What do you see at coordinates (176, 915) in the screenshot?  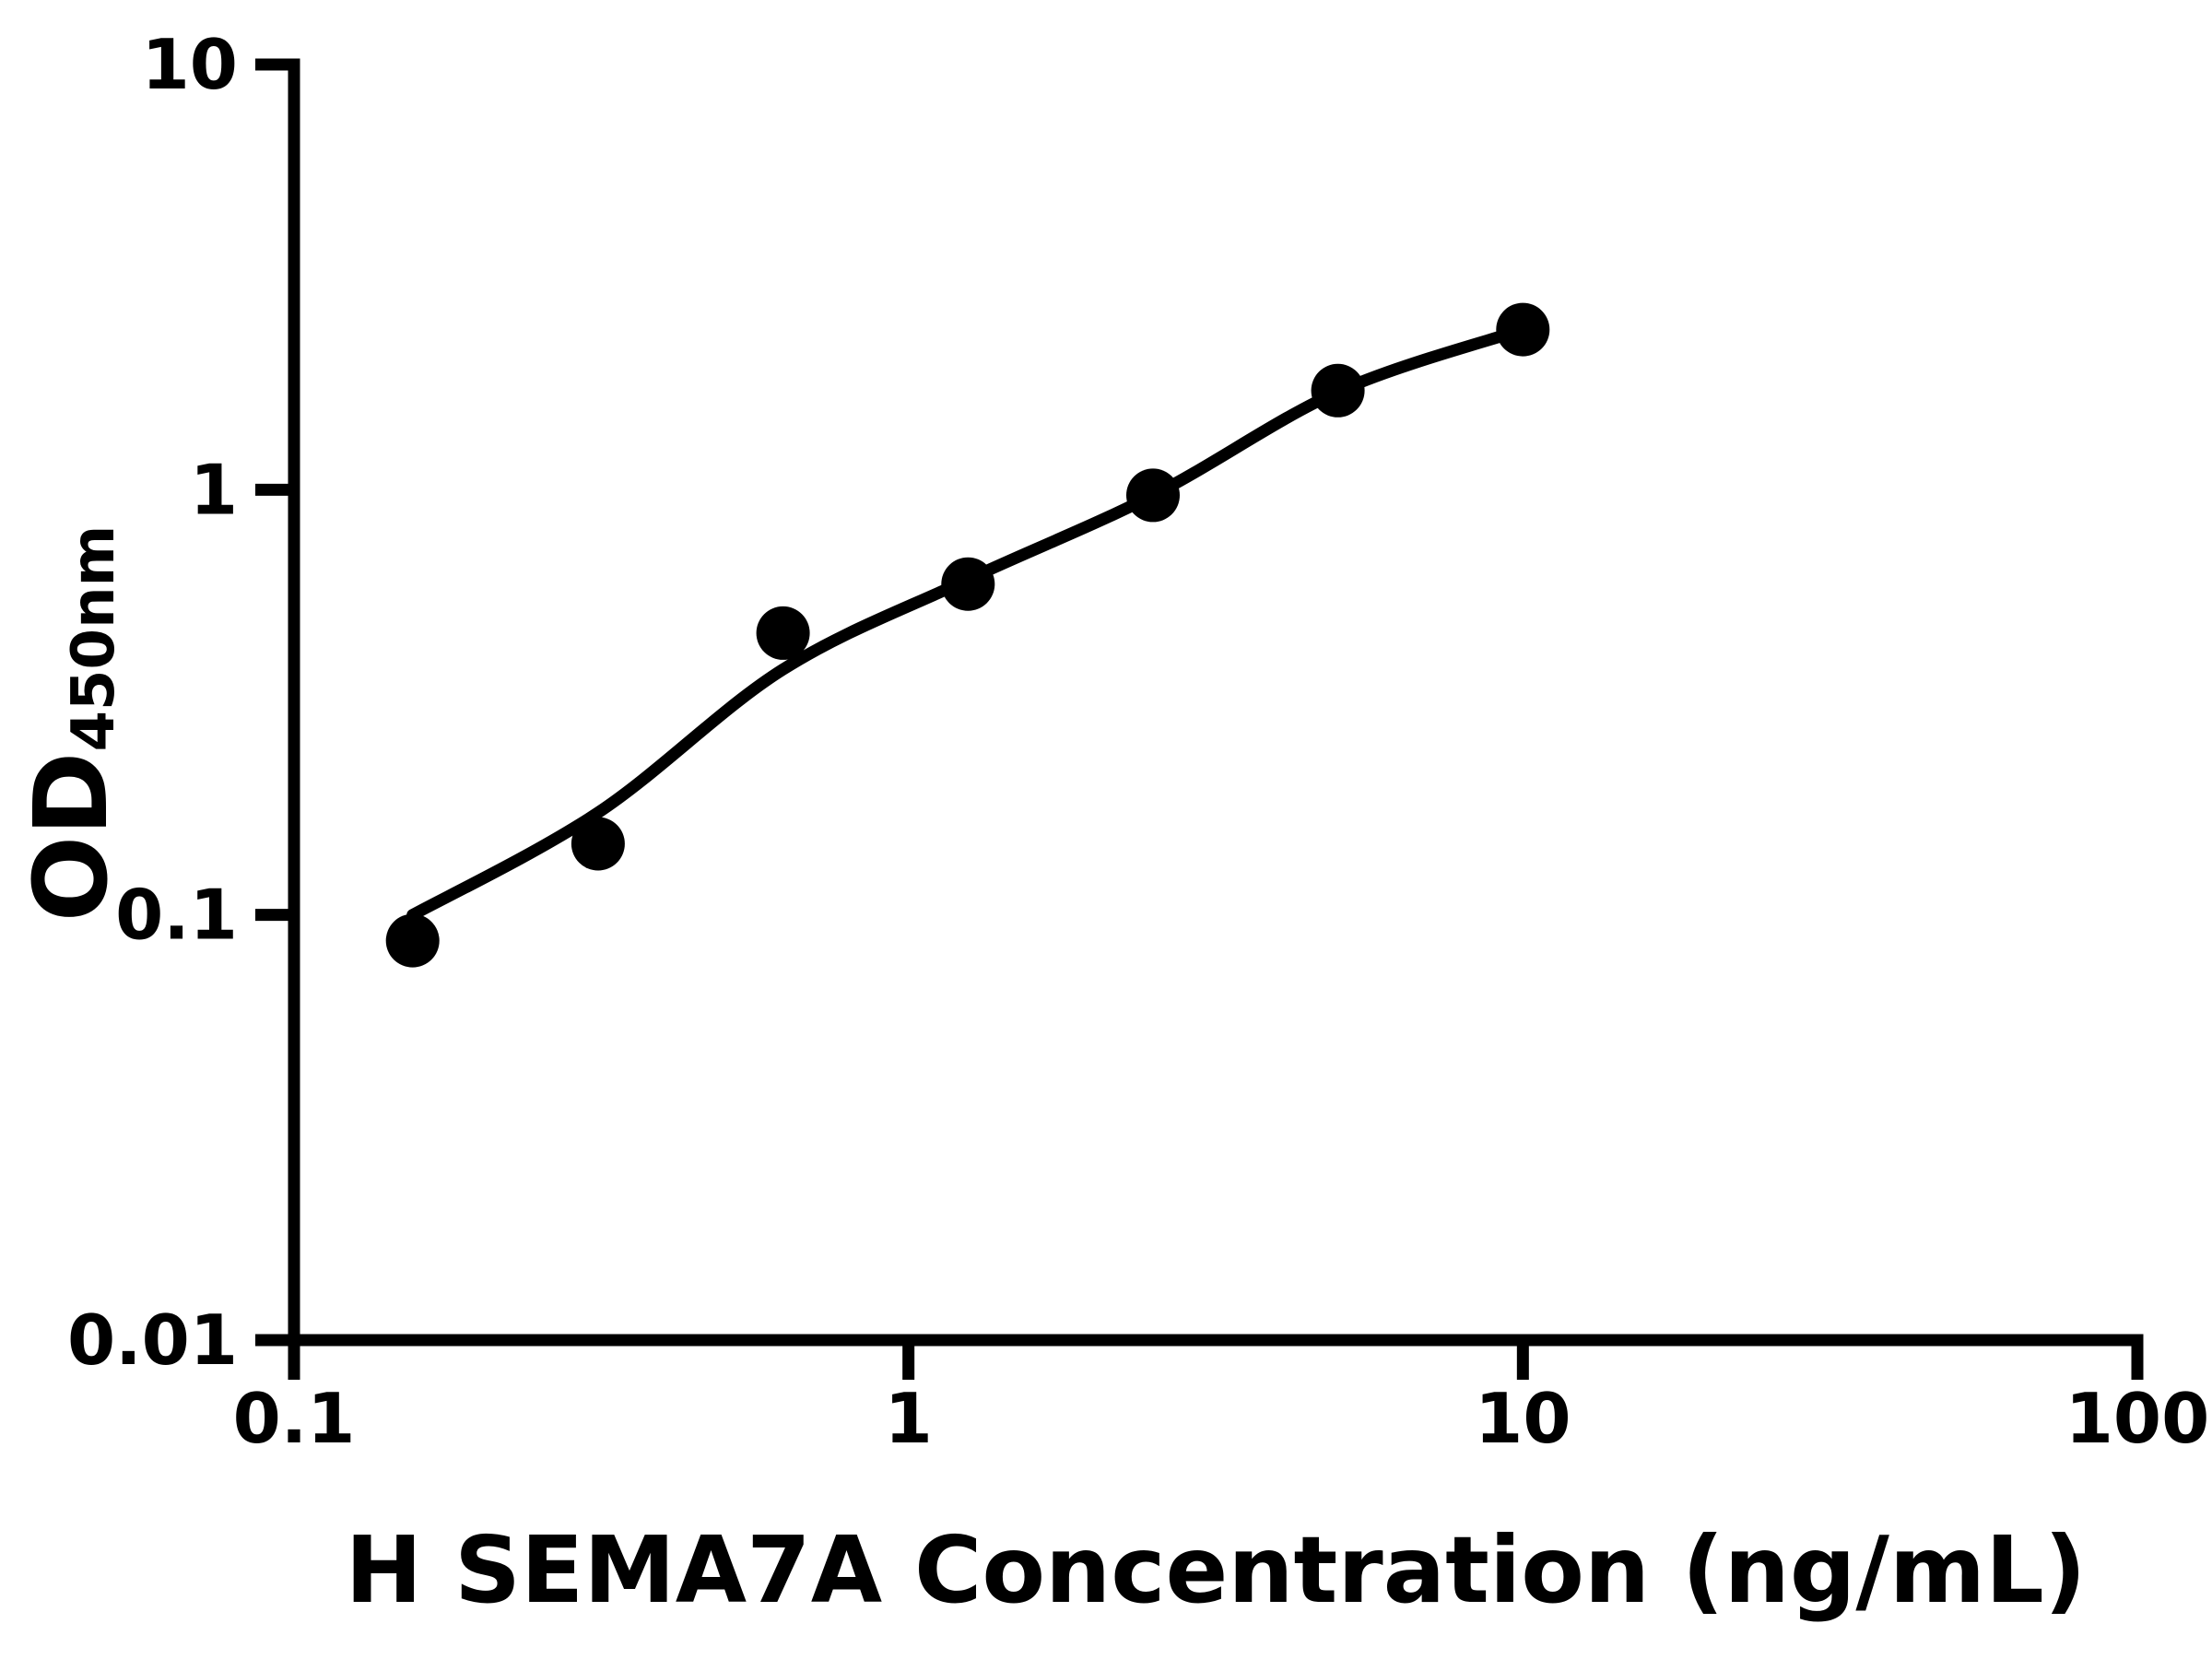 I see `y-tick-label: 0.1` at bounding box center [176, 915].